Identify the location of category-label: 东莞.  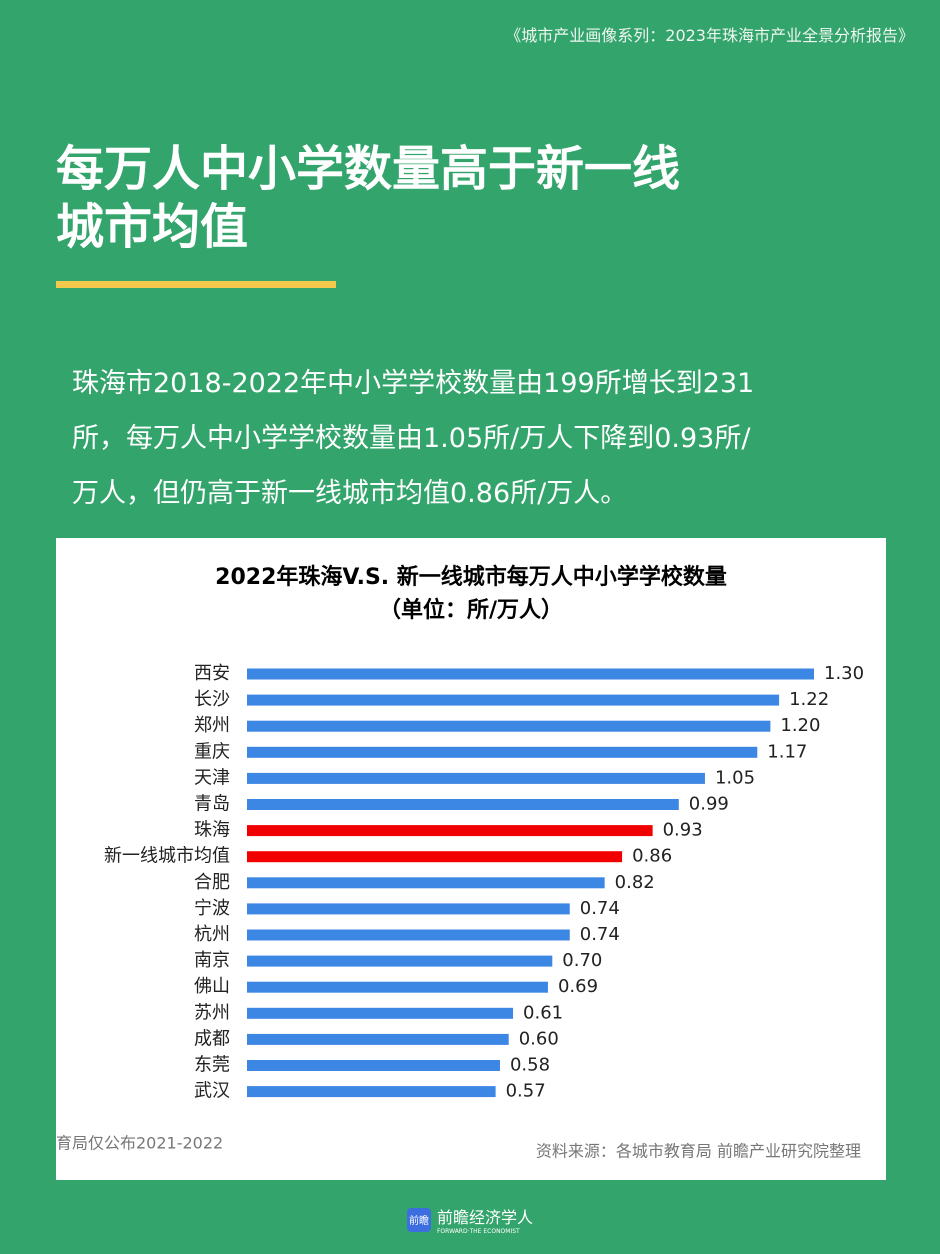
(212, 1065).